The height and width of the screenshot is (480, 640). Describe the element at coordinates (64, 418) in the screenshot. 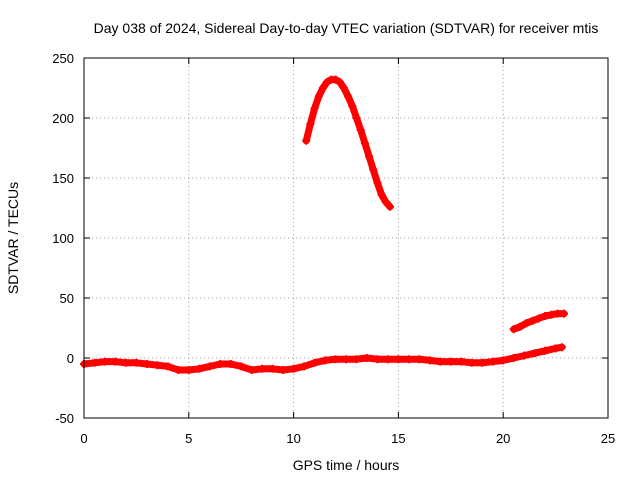

I see `y-tick-label: -50` at that location.